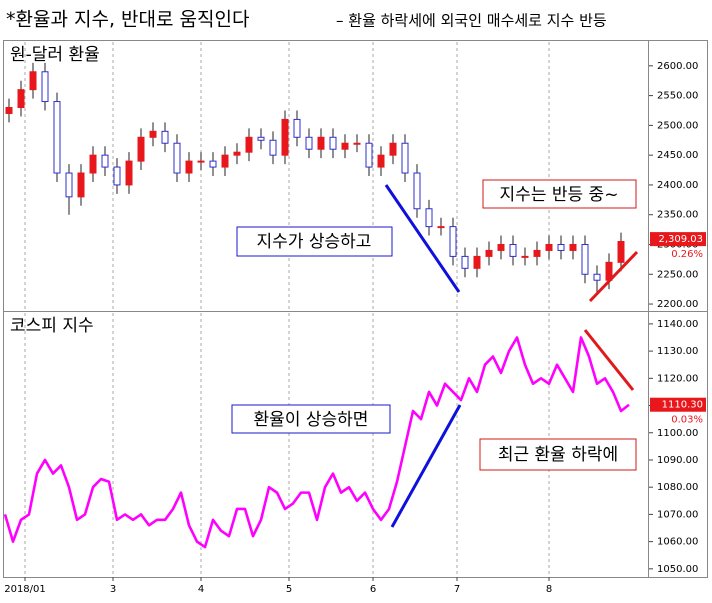 Image resolution: width=712 pixels, height=603 pixels. What do you see at coordinates (127, 20) in the screenshot?
I see `page-title: *환율과 지수, 반대로 움직인다` at bounding box center [127, 20].